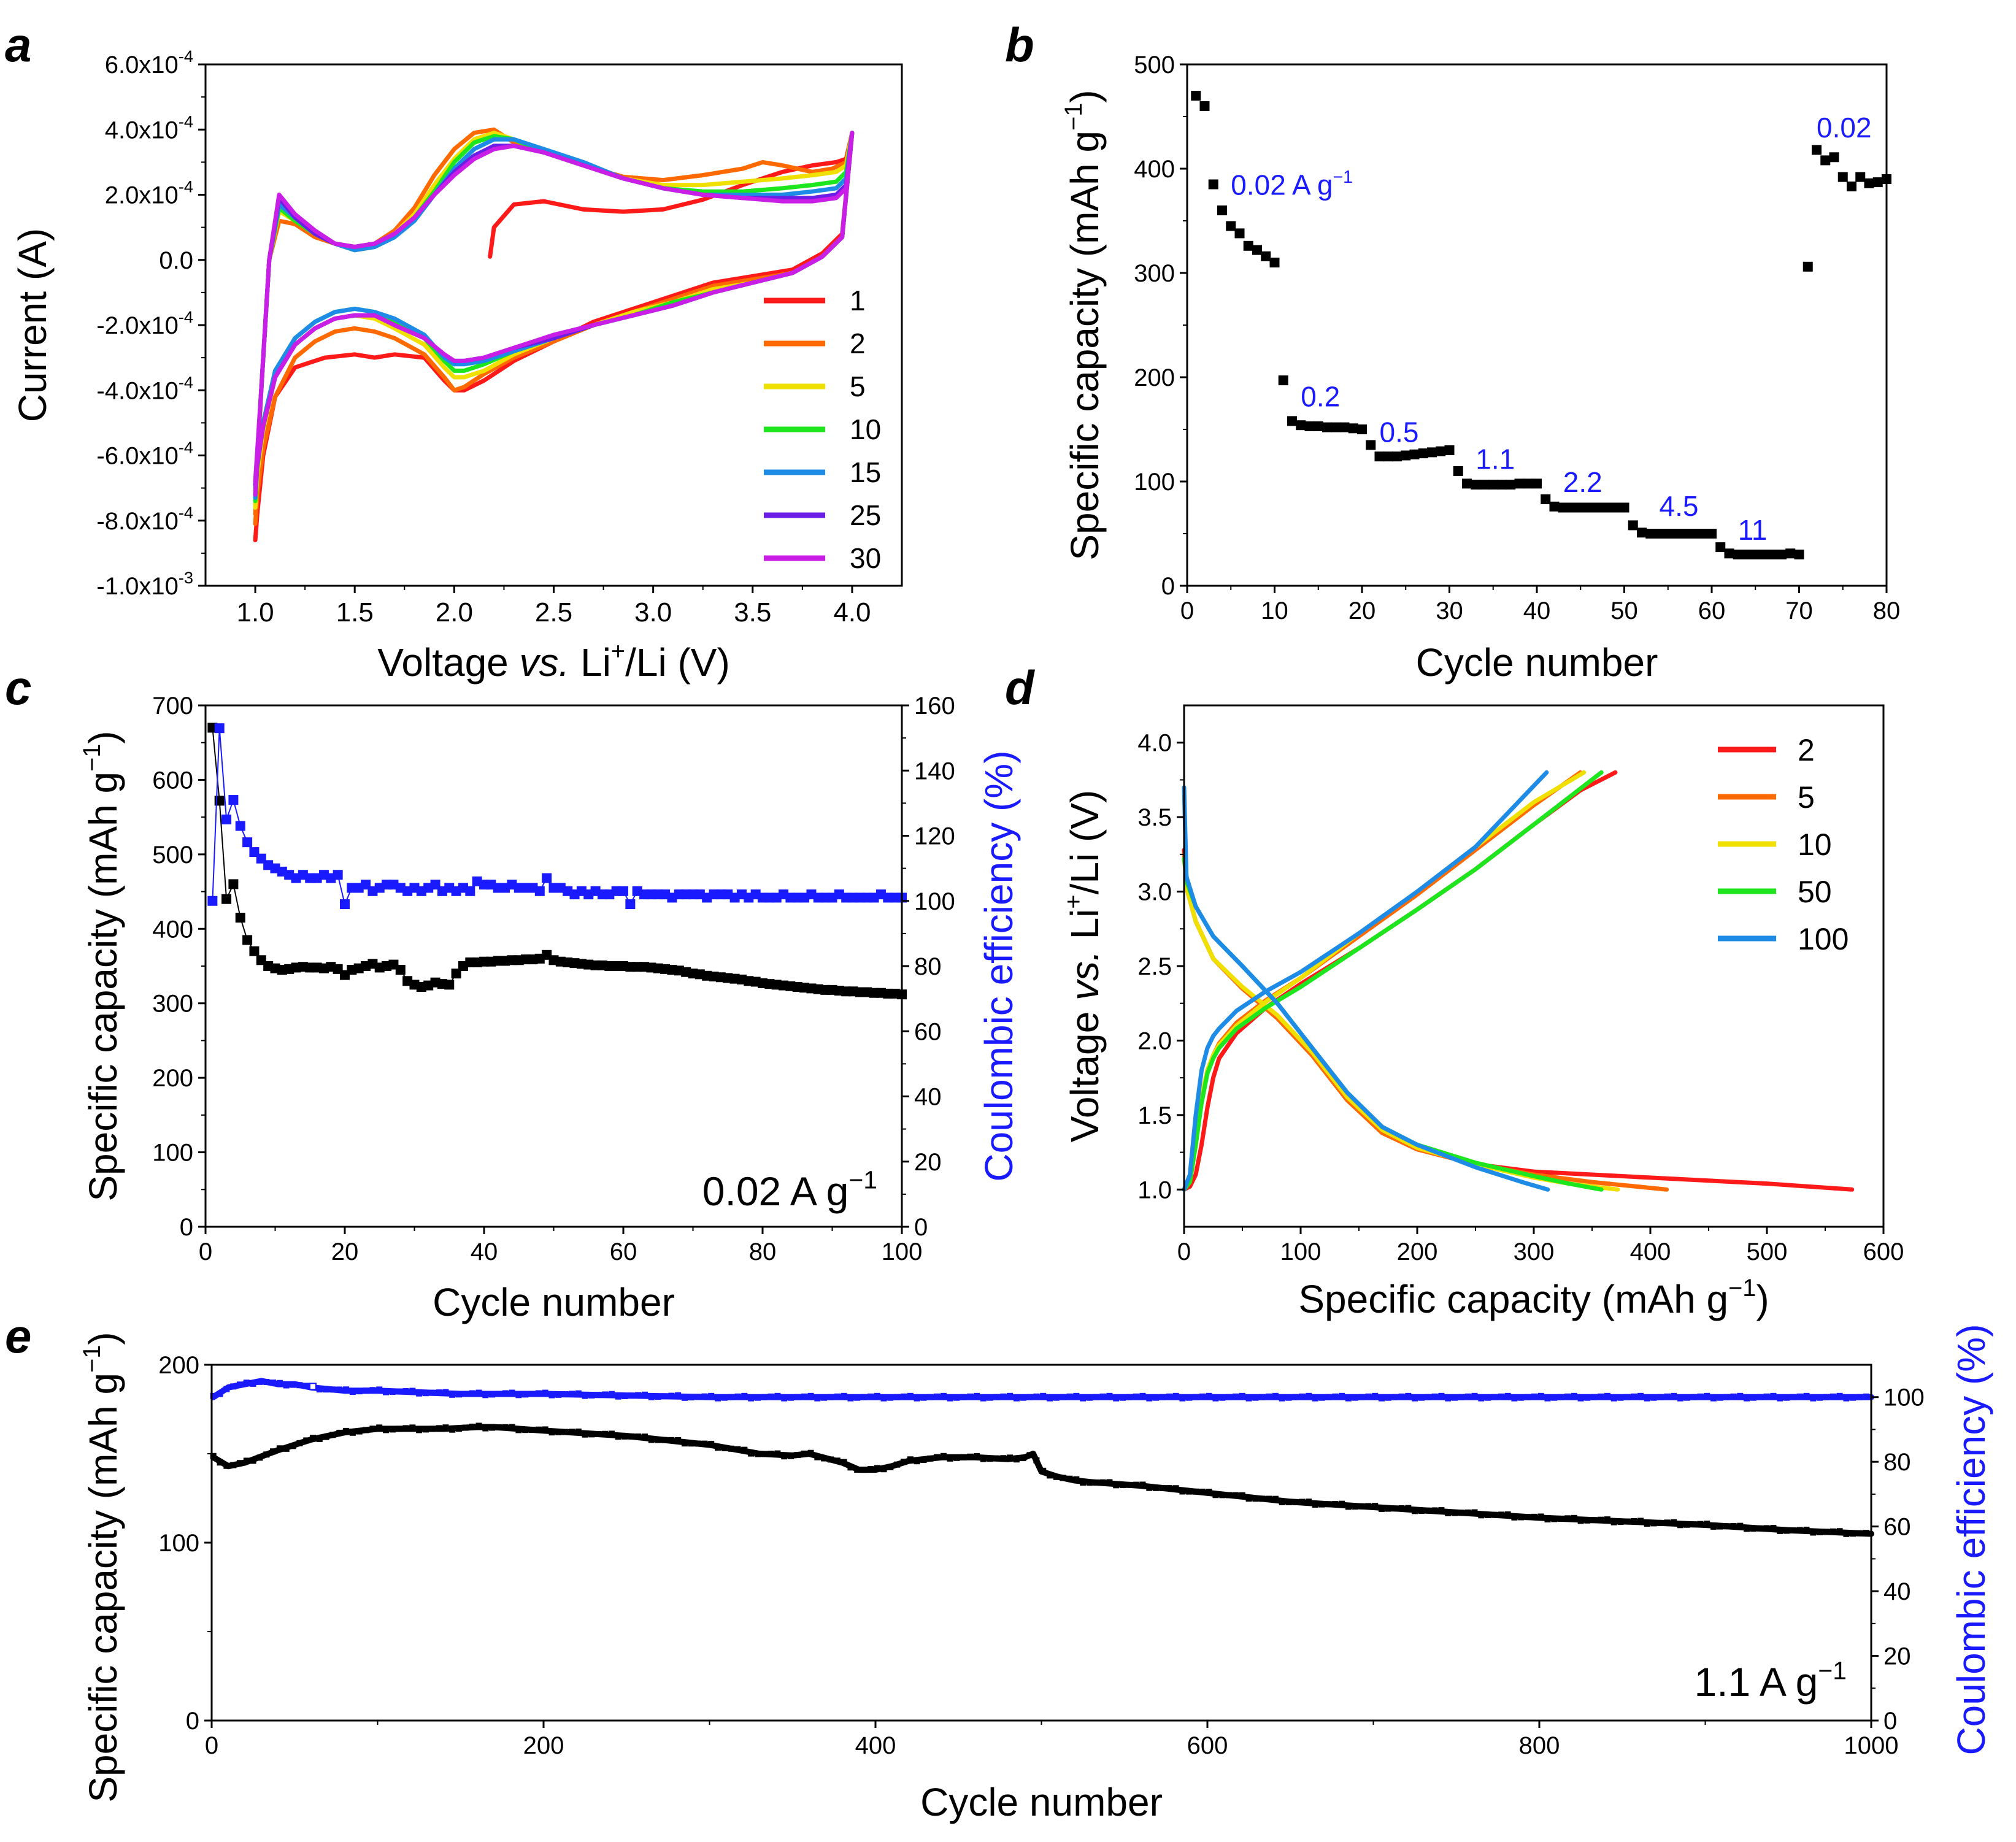  Describe the element at coordinates (144, 323) in the screenshot. I see `y-tick-label: -2.0x10⁻⁴` at that location.